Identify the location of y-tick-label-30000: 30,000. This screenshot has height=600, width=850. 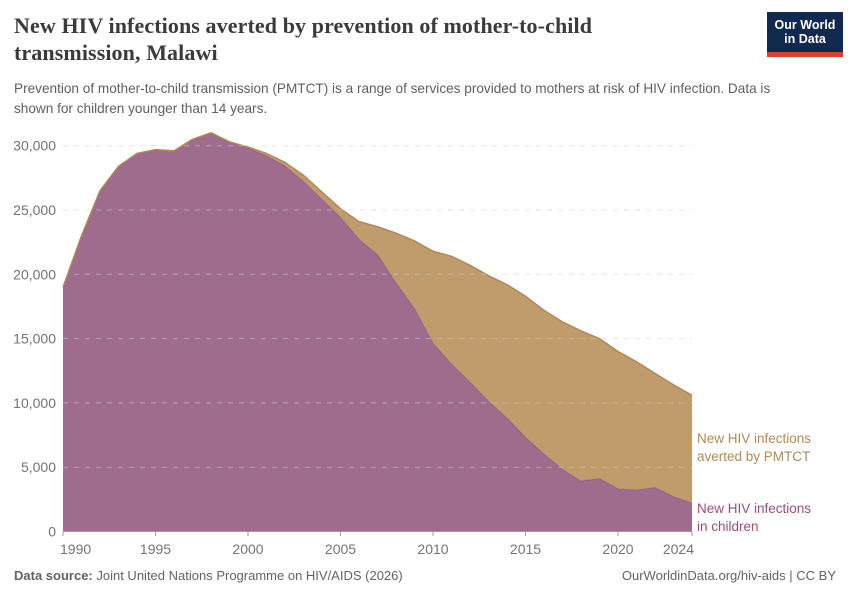
(34, 146).